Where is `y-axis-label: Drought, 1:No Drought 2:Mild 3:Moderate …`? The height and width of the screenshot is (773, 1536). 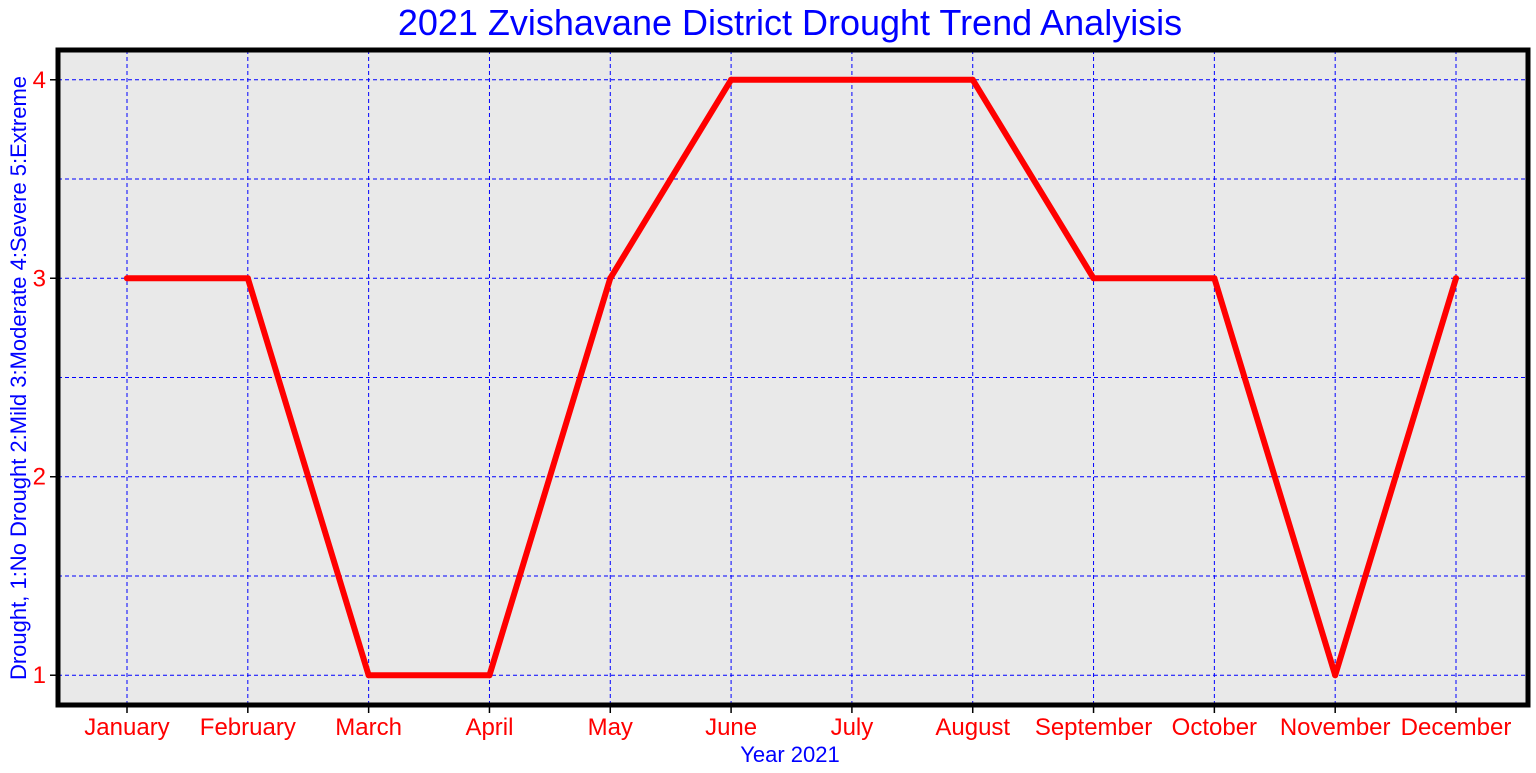 y-axis-label: Drought, 1:No Drought 2:Mild 3:Moderate … is located at coordinates (18, 378).